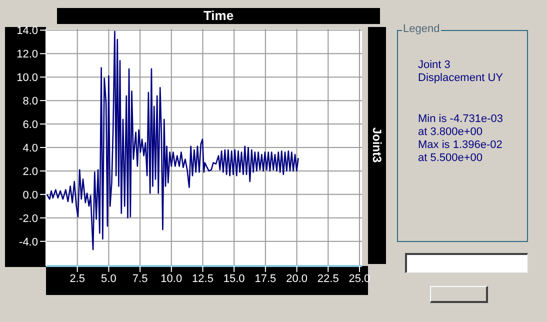  I want to click on text: Legend, so click(421, 29).